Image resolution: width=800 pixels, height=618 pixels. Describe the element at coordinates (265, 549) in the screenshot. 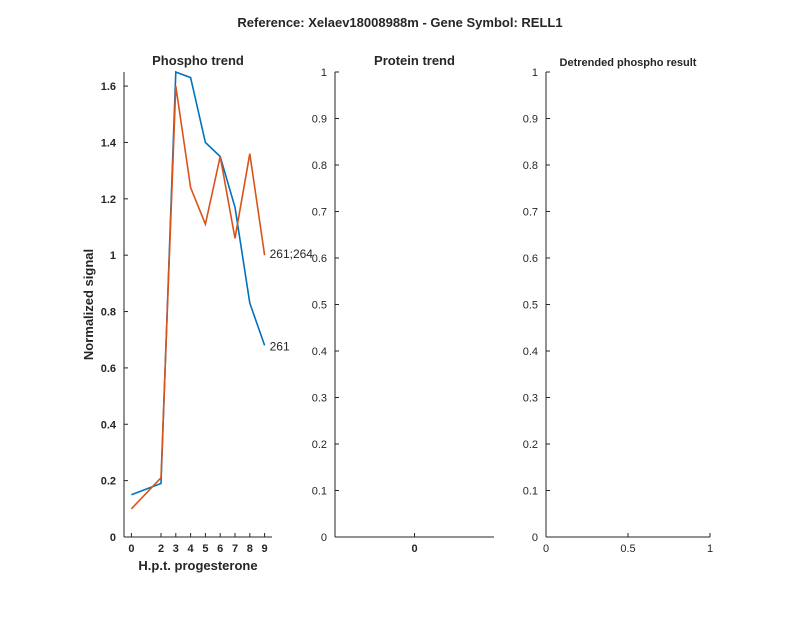

I see `x-tick-label: 9` at that location.